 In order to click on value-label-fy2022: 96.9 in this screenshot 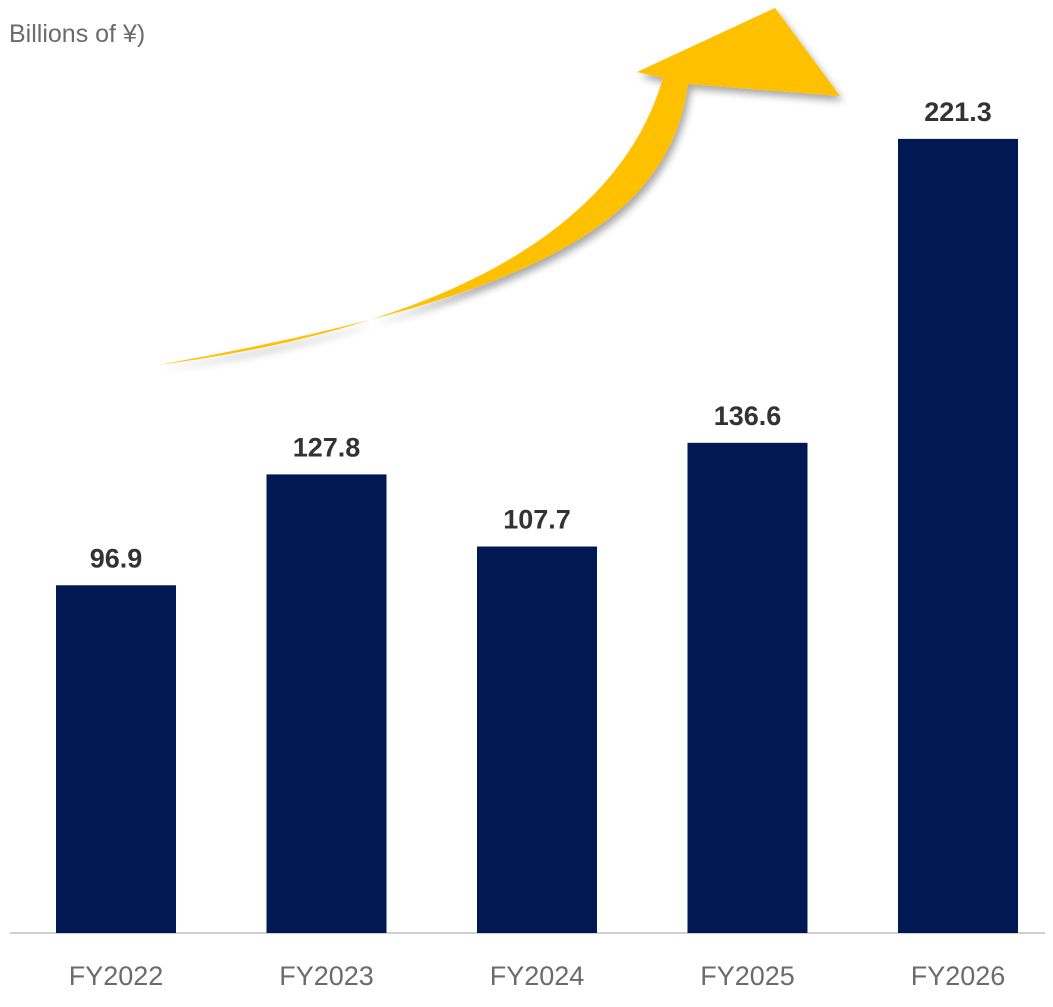, I will do `click(116, 558)`.